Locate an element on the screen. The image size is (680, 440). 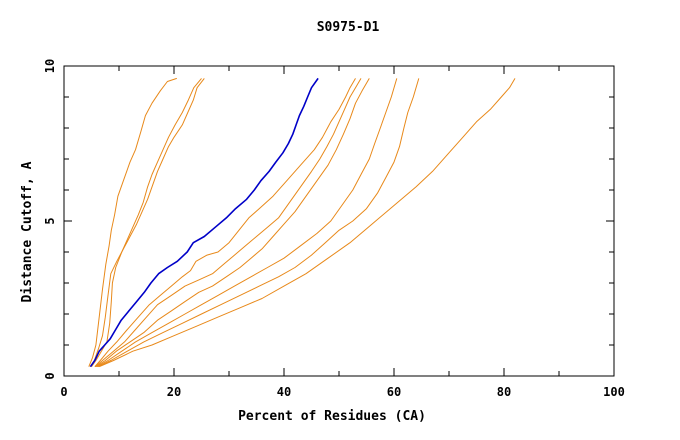
x-tick-label: 60 is located at coordinates (394, 392).